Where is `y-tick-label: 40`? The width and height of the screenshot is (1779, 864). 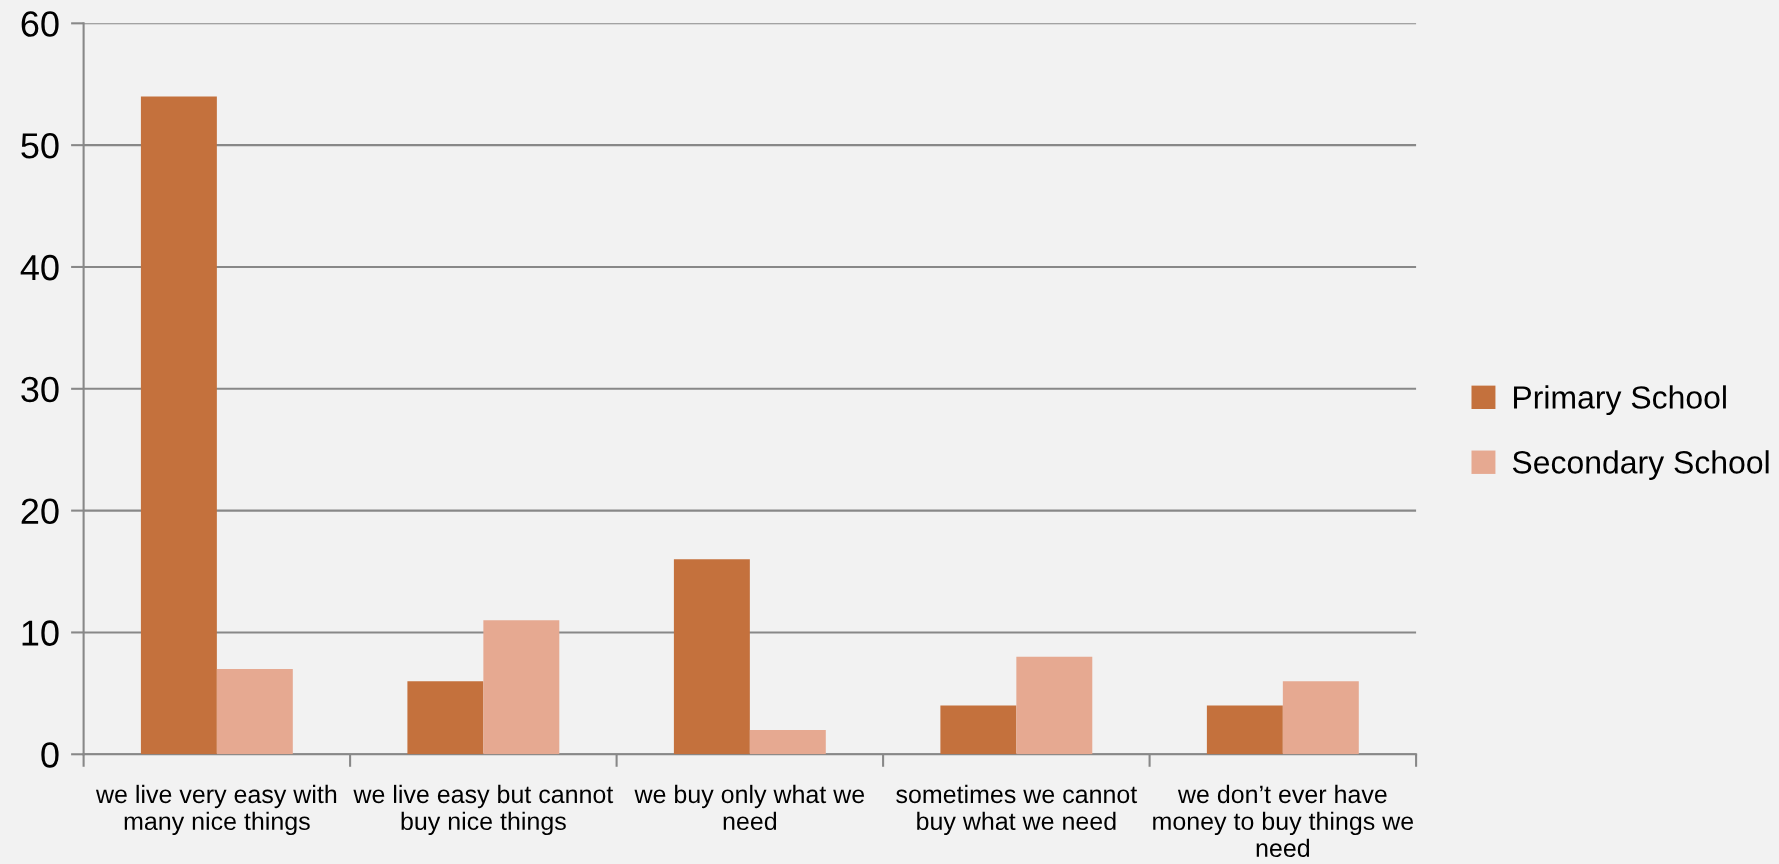 y-tick-label: 40 is located at coordinates (39, 267).